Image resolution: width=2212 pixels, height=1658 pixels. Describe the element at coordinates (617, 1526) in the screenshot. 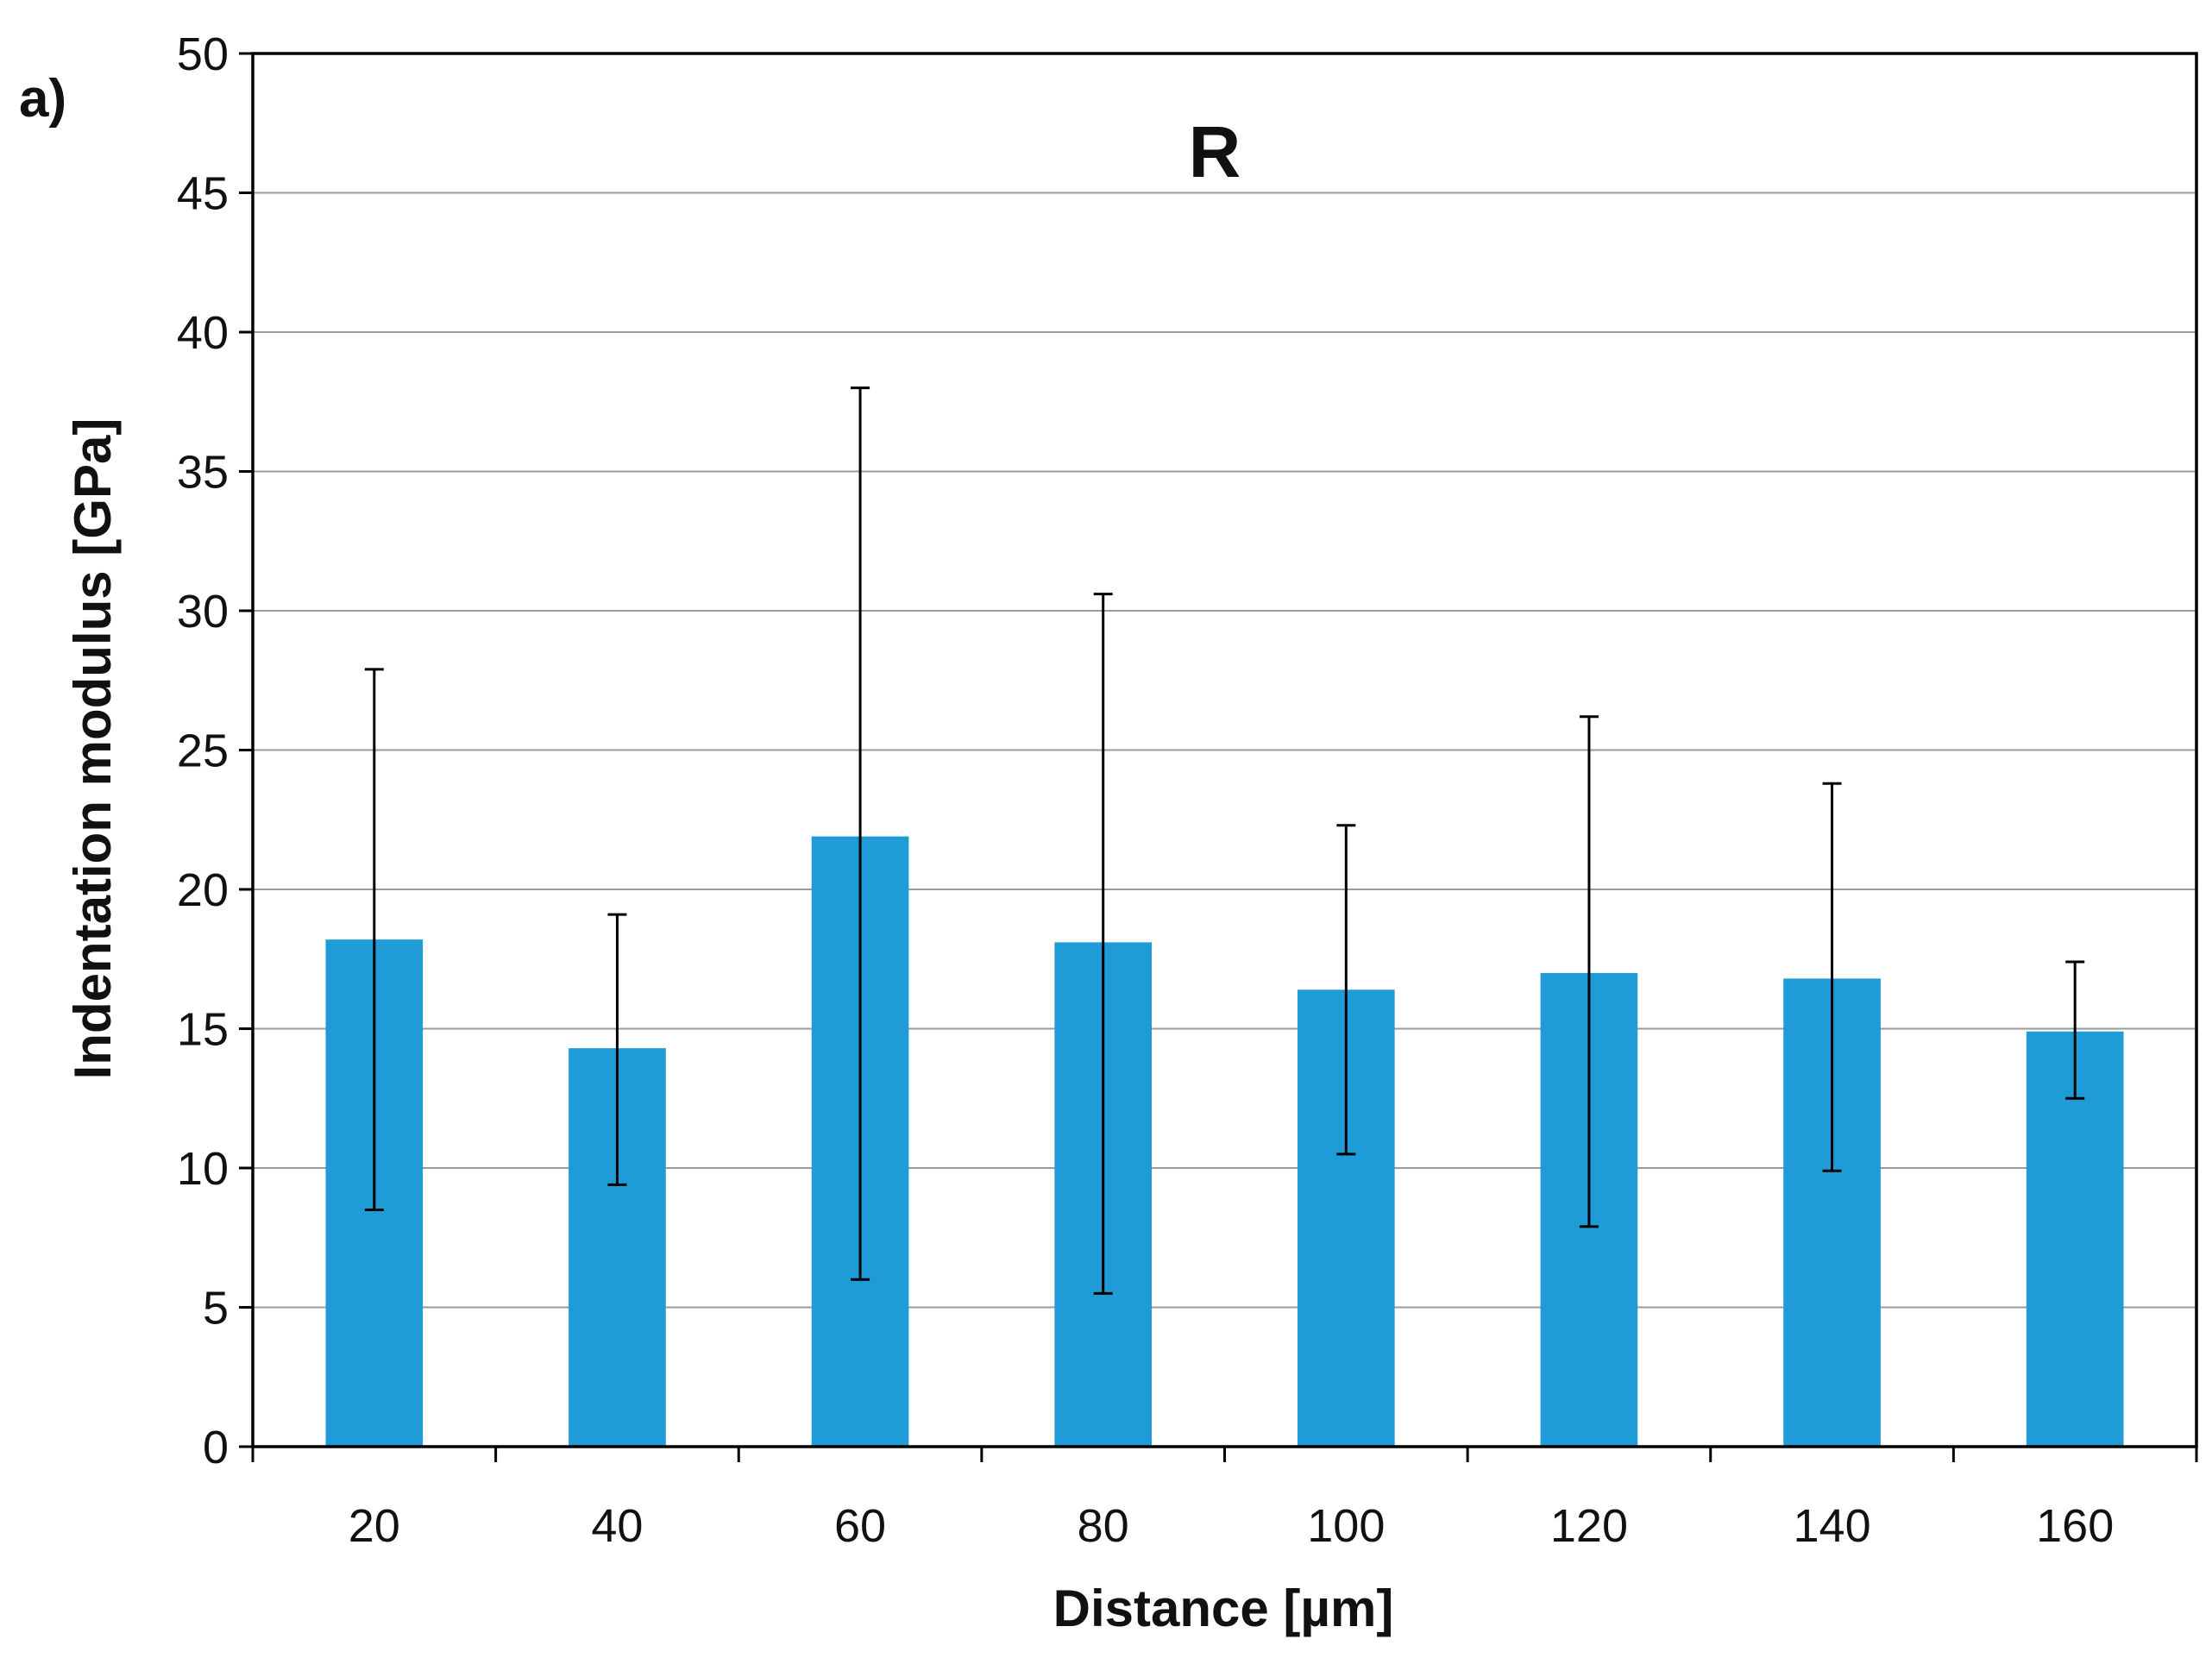

I see `x-tick-label: 40` at that location.